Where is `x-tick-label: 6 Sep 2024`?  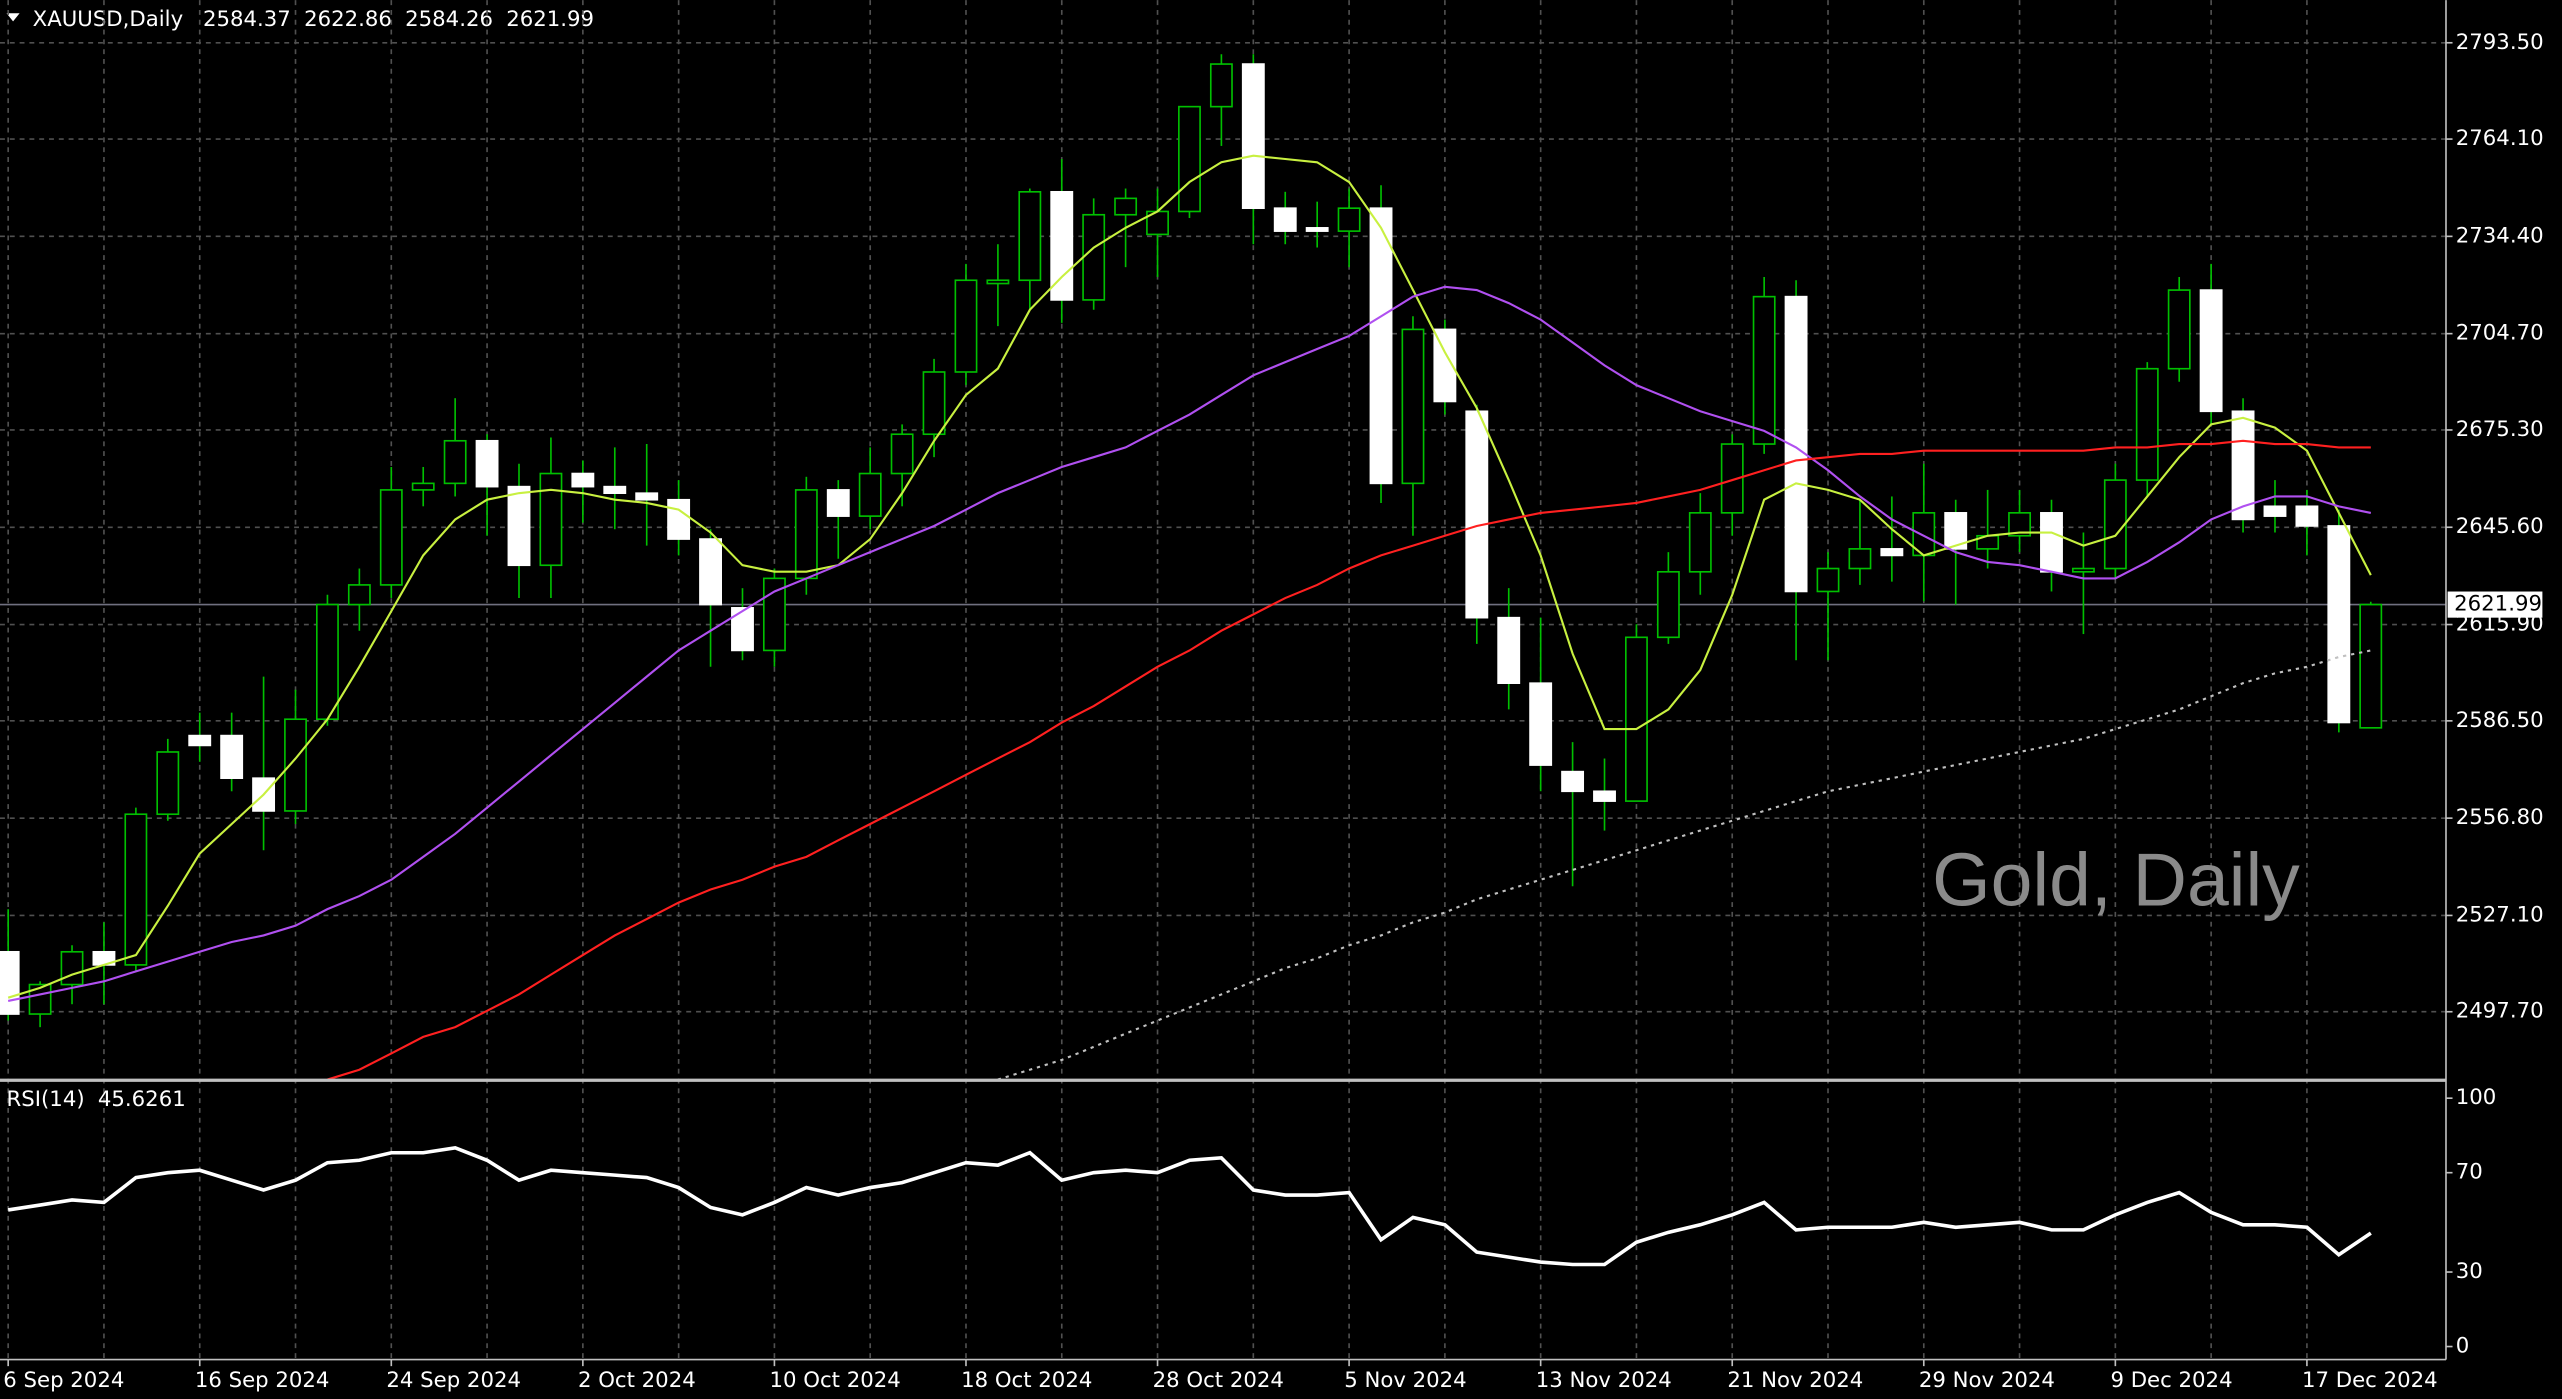 x-tick-label: 6 Sep 2024 is located at coordinates (63, 1380).